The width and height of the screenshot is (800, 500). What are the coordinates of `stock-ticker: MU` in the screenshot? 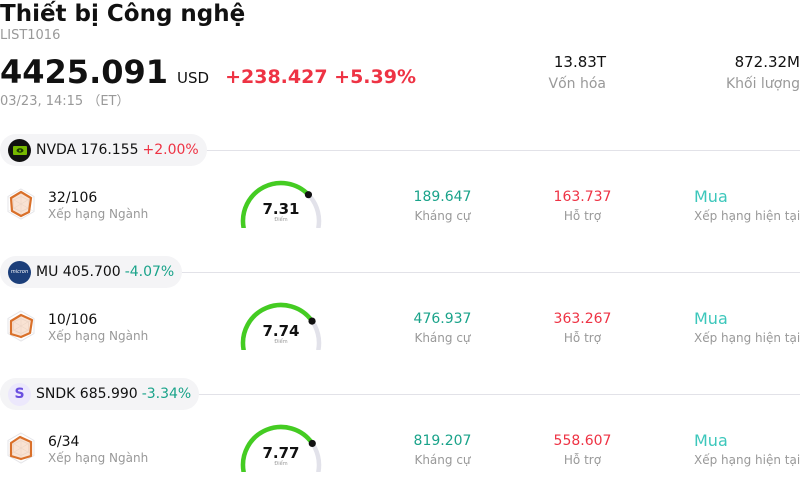 It's located at (47, 272).